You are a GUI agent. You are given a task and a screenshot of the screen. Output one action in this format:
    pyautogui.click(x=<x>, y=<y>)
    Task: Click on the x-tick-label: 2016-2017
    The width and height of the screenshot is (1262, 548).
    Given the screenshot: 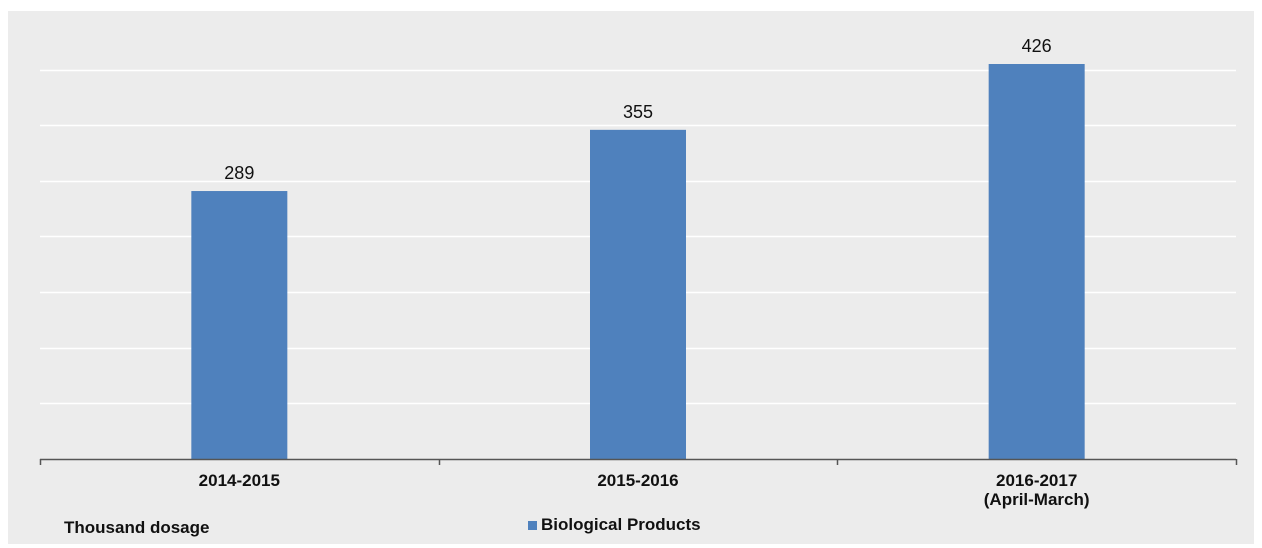 What is the action you would take?
    pyautogui.click(x=1036, y=480)
    